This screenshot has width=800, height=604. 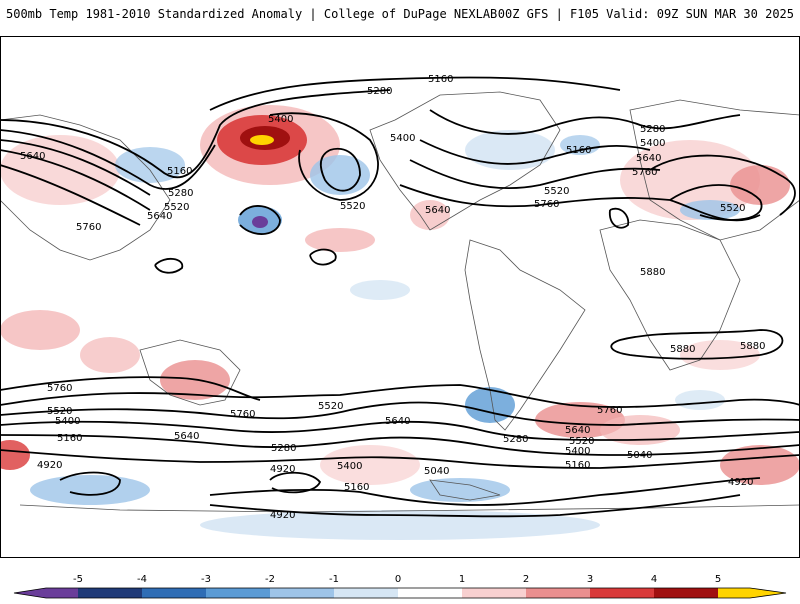 I want to click on colorbar-tick-label: -2, so click(x=270, y=579).